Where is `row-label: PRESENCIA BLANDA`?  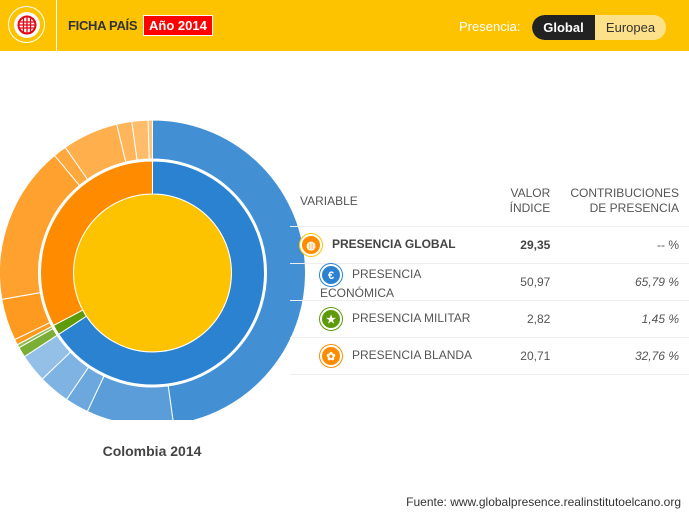
row-label: PRESENCIA BLANDA is located at coordinates (412, 355).